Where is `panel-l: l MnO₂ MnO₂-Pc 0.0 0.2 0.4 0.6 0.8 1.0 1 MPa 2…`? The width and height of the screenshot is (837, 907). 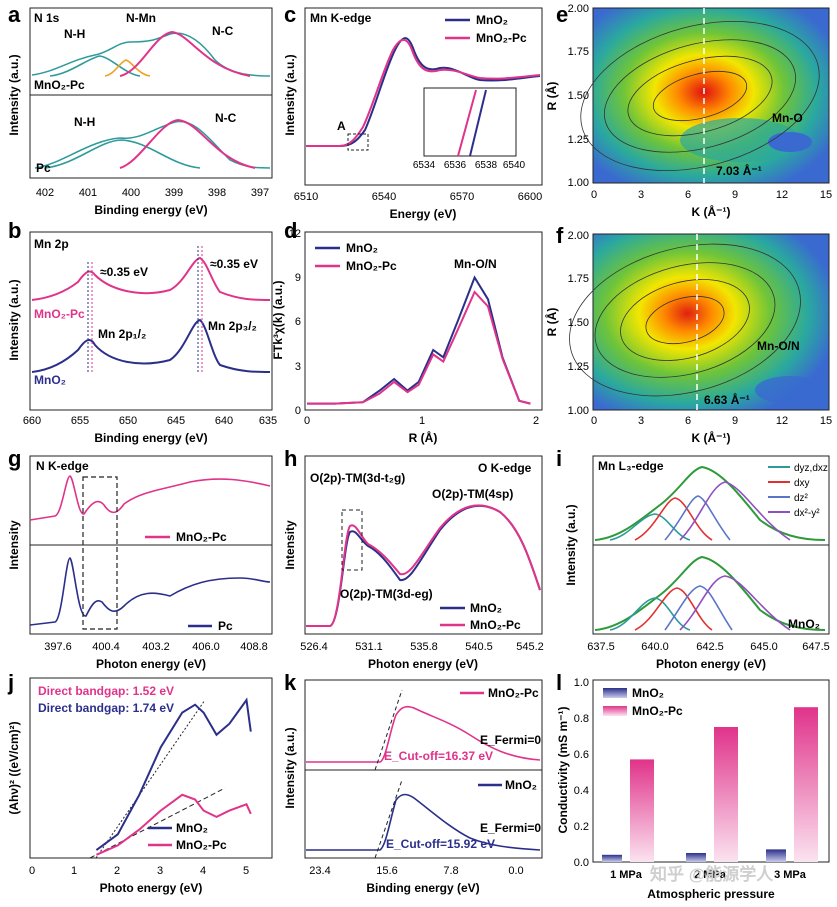 panel-l: l MnO₂ MnO₂-Pc 0.0 0.2 0.4 0.6 0.8 1.0 1 MPa 2… is located at coordinates (693, 785).